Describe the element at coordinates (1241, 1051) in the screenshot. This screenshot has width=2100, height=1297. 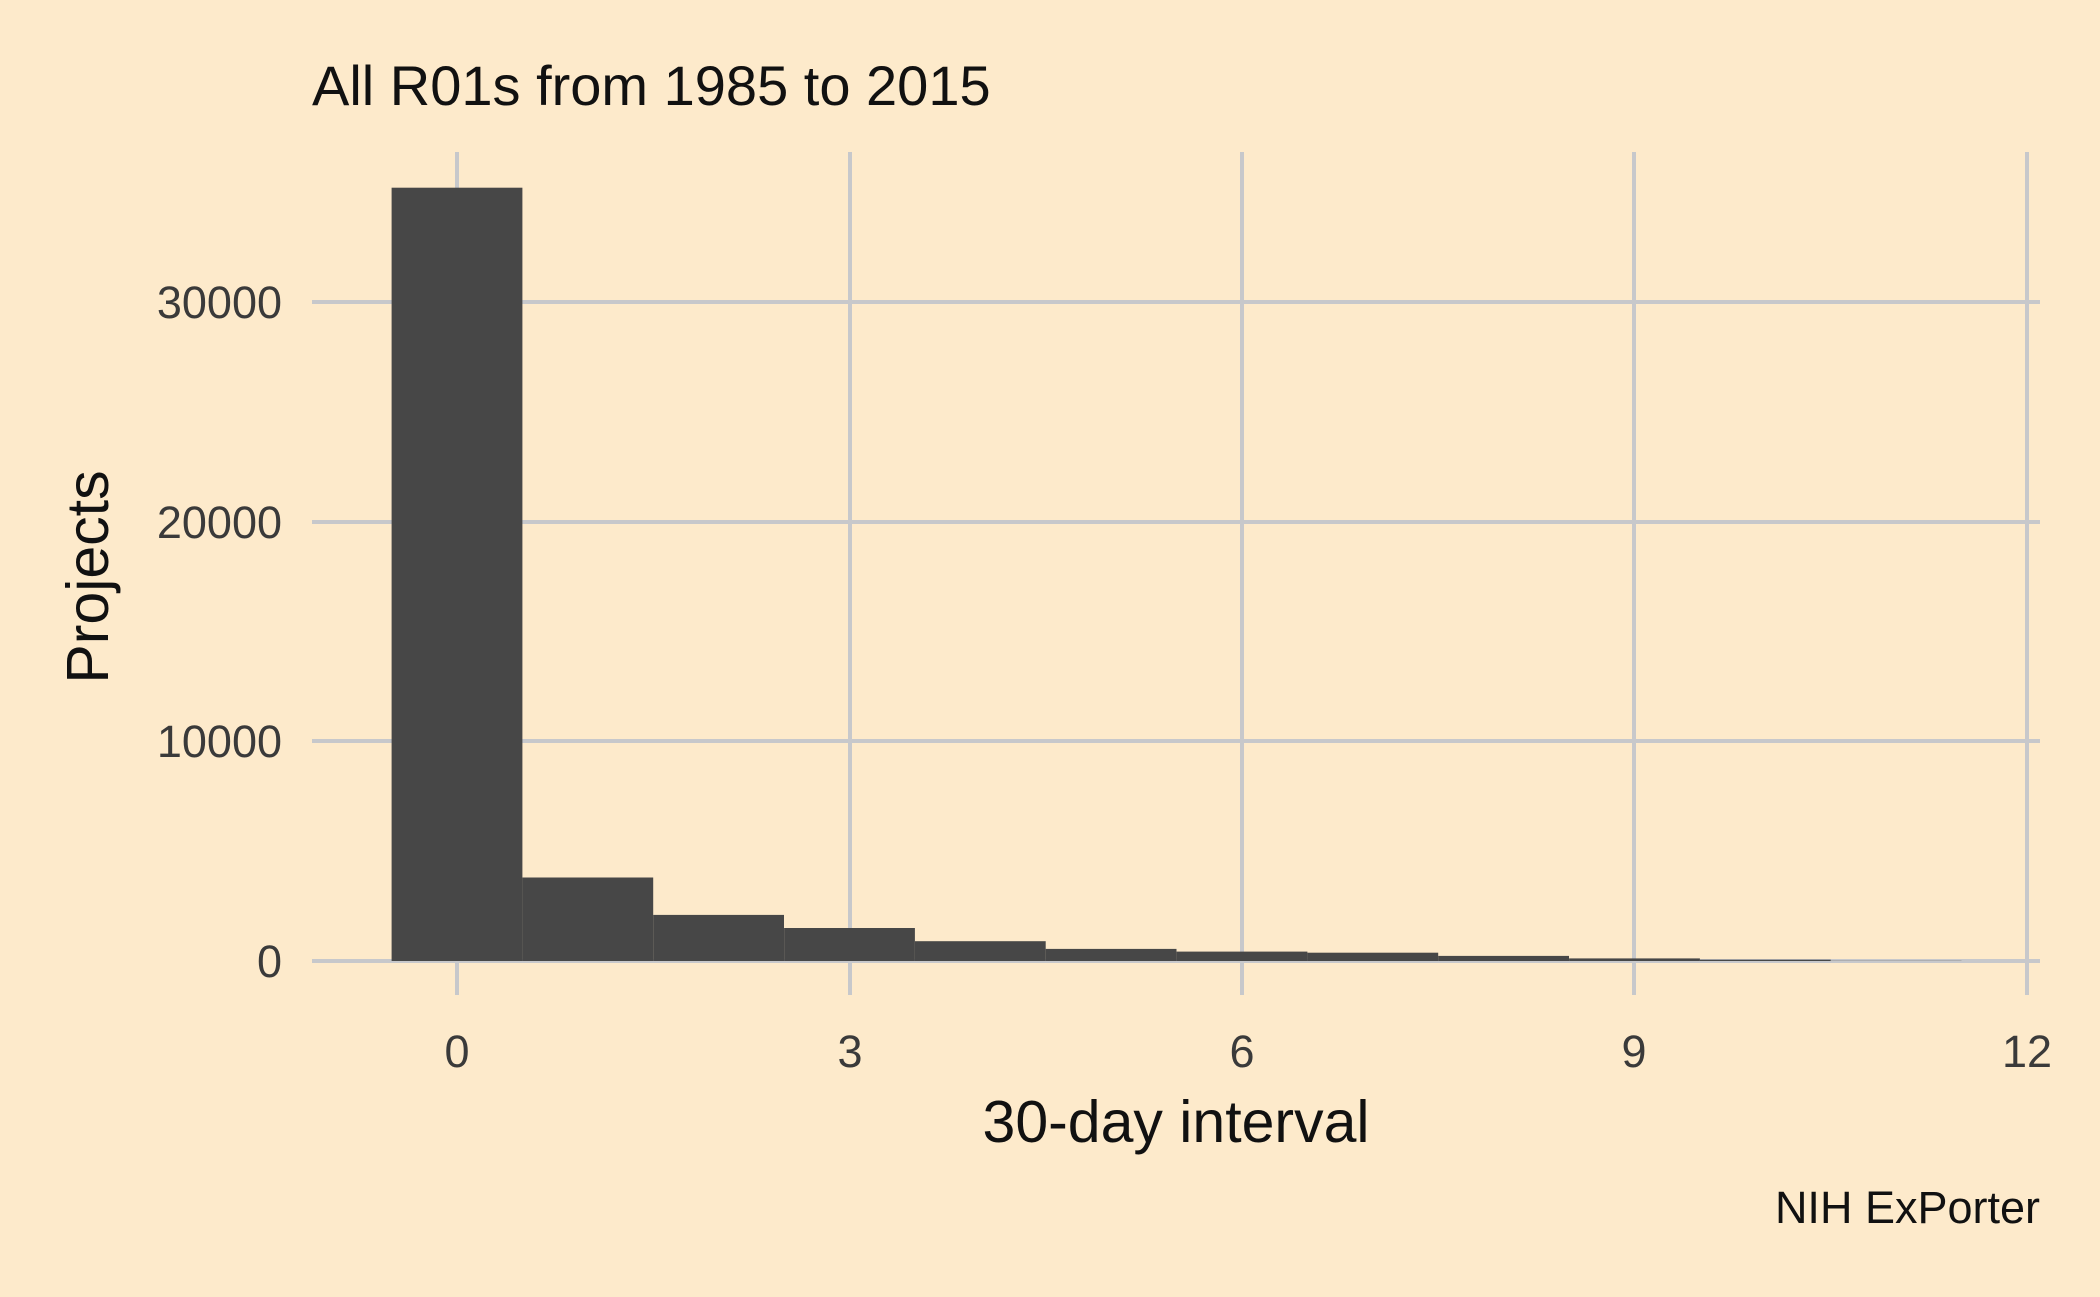
I see `x-tick-label: 6` at that location.